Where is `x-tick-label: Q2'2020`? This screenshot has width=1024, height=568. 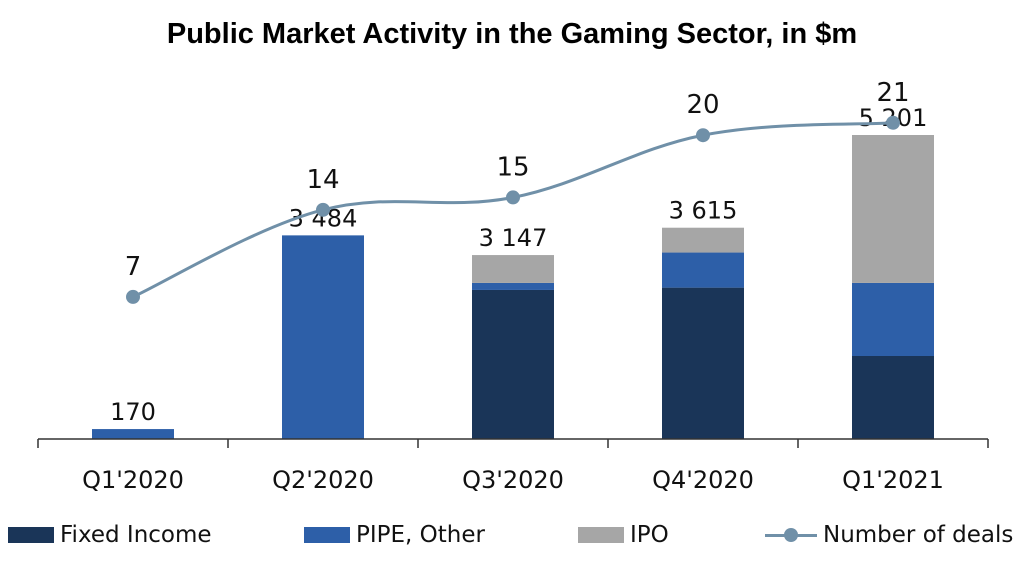 x-tick-label: Q2'2020 is located at coordinates (323, 480).